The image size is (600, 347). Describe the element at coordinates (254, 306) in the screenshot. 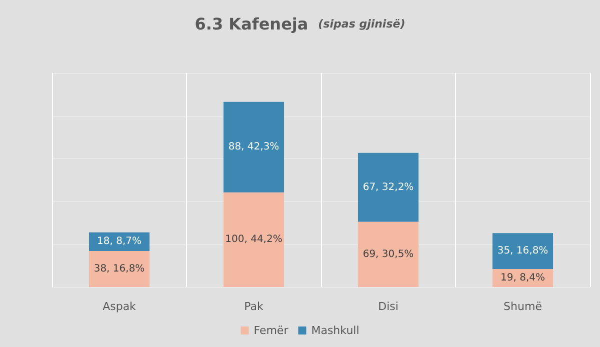

I see `x-tick-label: Pak` at that location.